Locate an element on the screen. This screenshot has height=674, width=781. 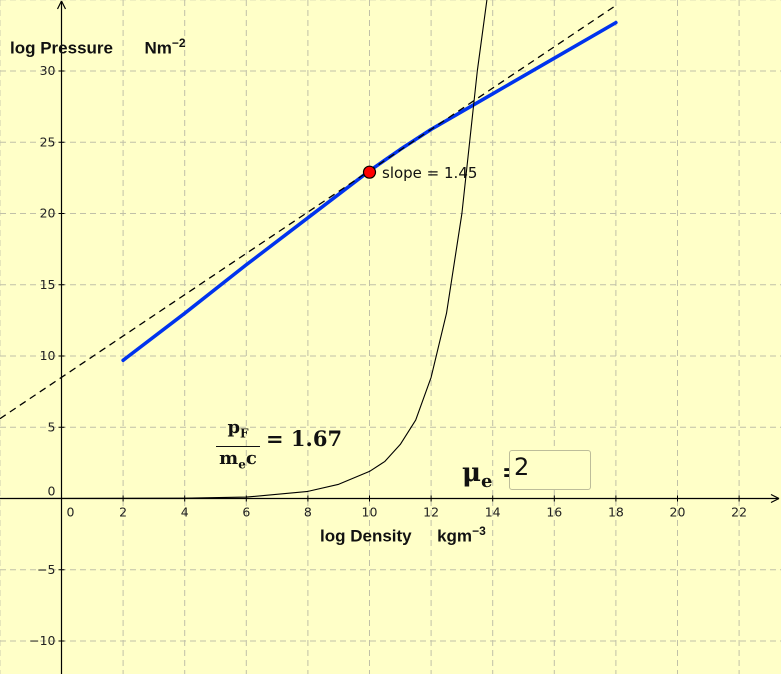
points is located at coordinates (369, 172).